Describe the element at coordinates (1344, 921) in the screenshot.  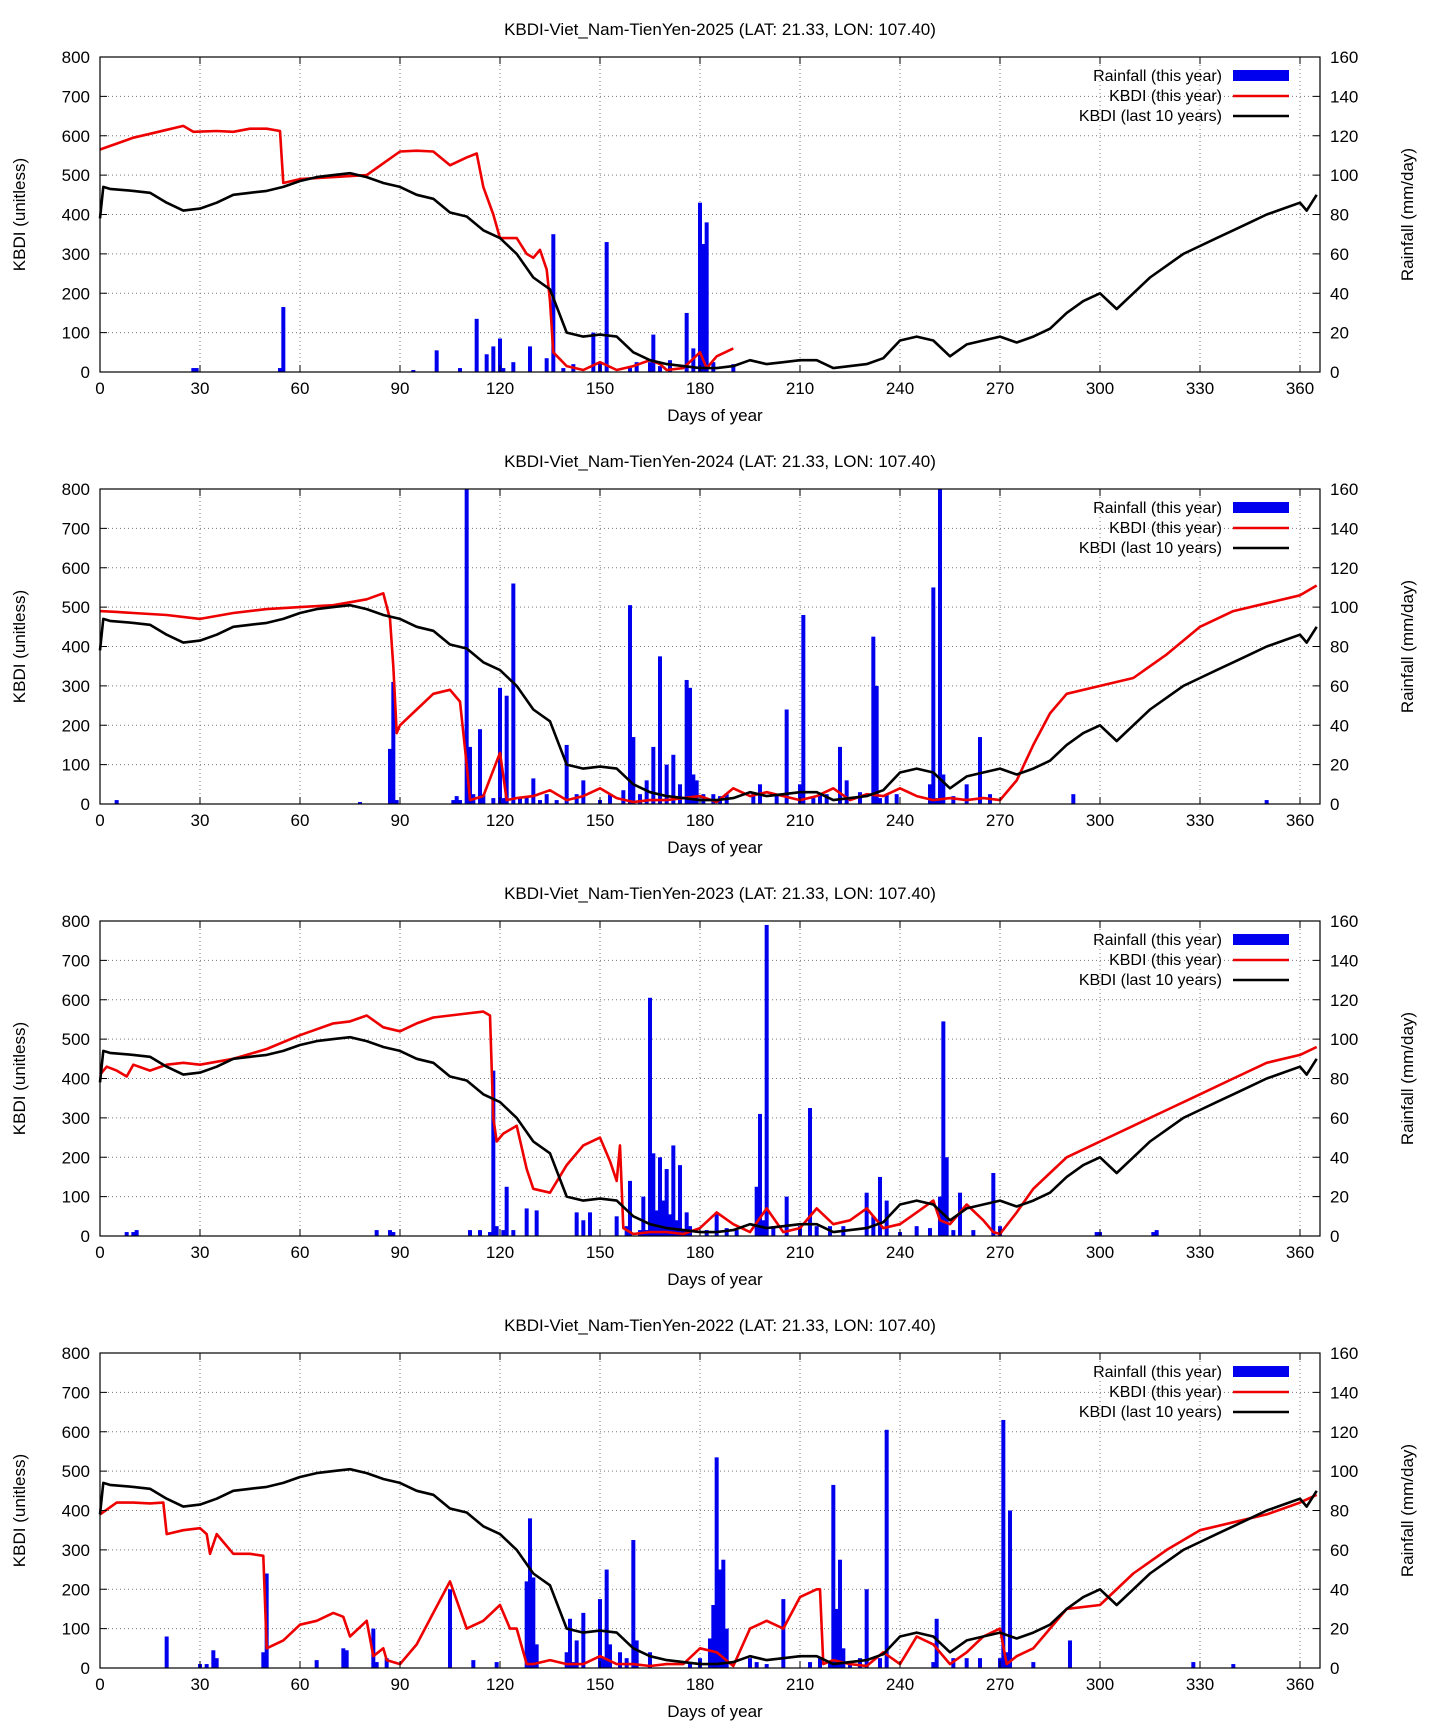
I see `y2-tick-label: 160` at that location.